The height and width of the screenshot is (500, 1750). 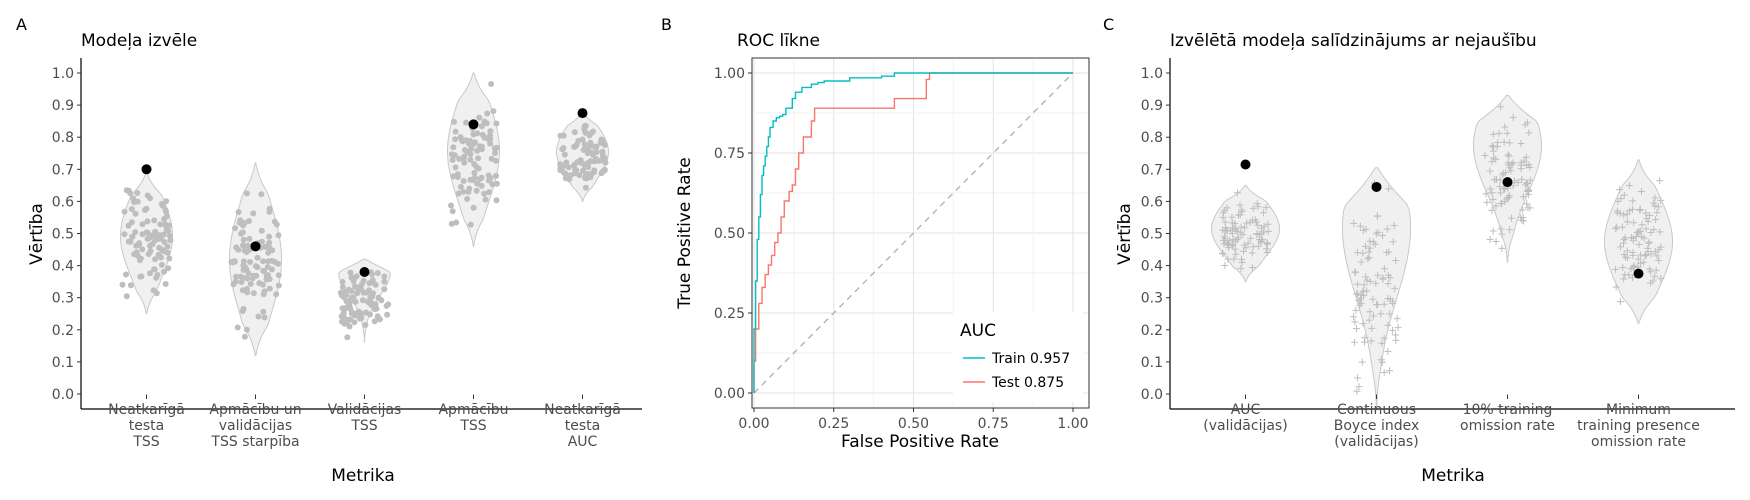 I want to click on x-tick-label: AUC, so click(x=583, y=442).